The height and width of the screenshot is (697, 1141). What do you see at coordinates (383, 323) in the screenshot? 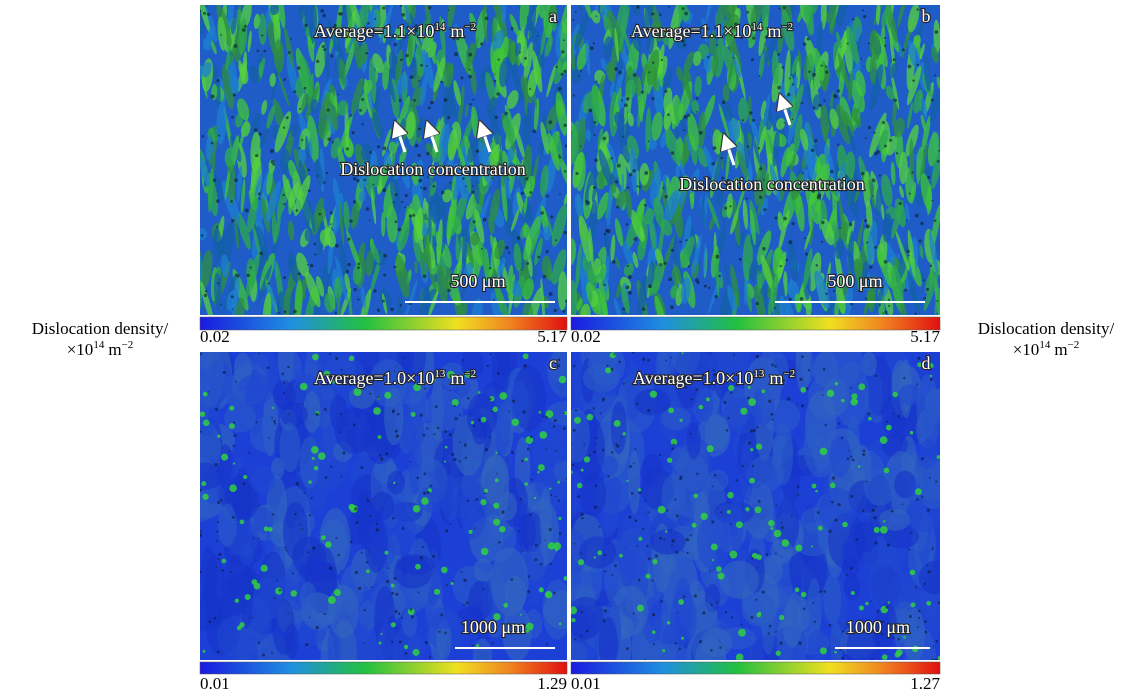
I see `colorbar` at bounding box center [383, 323].